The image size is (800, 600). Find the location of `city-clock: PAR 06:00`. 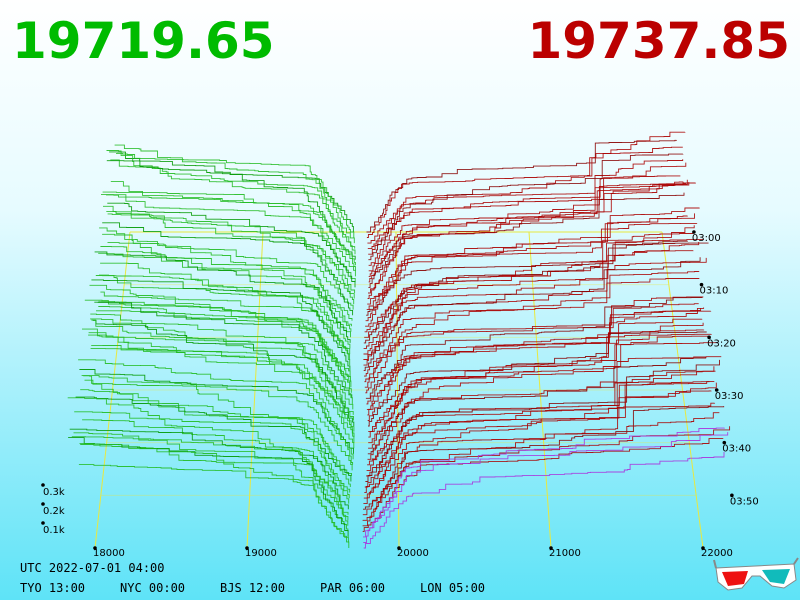

city-clock: PAR 06:00 is located at coordinates (352, 588).